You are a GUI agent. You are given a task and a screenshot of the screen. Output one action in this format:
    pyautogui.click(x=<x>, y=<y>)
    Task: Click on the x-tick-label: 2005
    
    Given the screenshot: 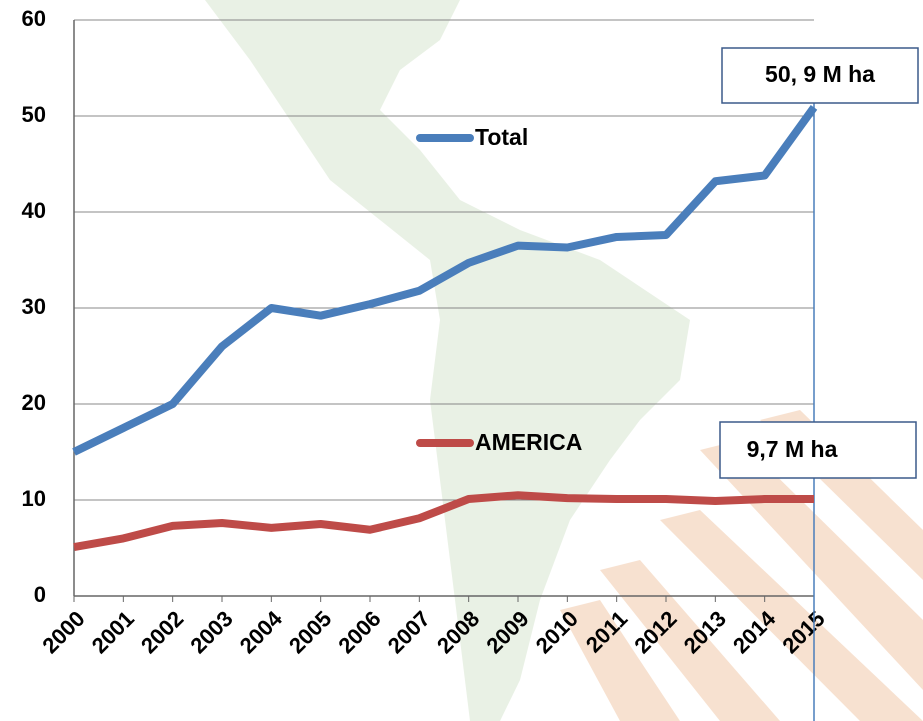 What is the action you would take?
    pyautogui.click(x=310, y=632)
    